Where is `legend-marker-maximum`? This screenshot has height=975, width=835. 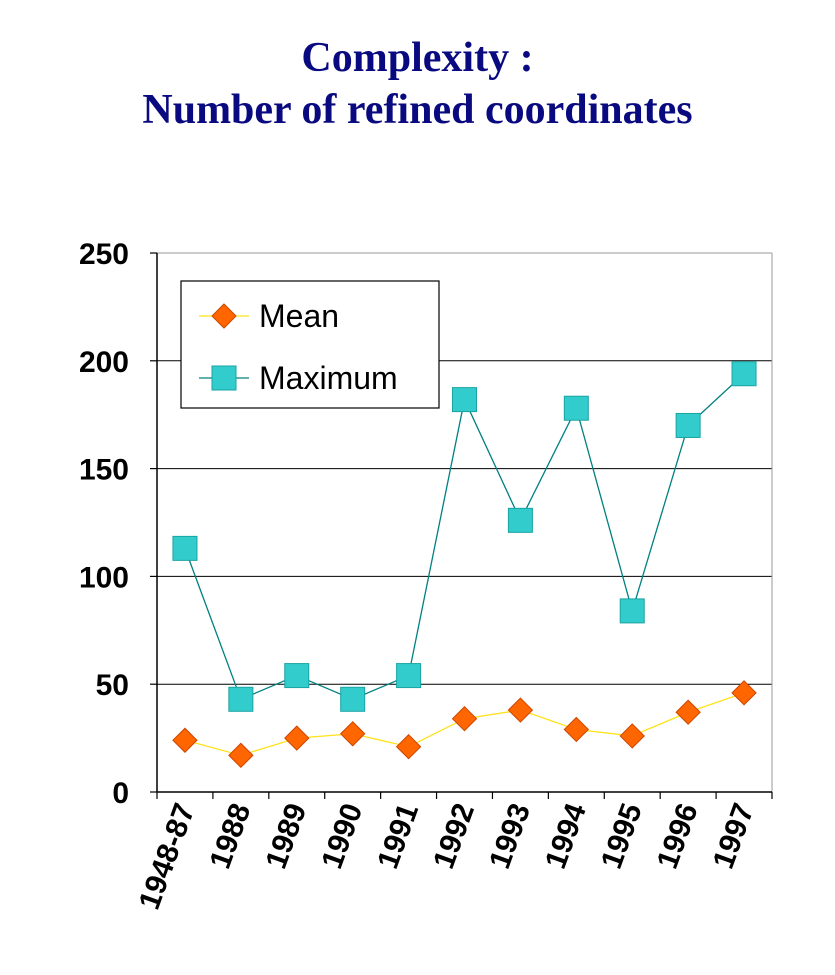 legend-marker-maximum is located at coordinates (224, 378).